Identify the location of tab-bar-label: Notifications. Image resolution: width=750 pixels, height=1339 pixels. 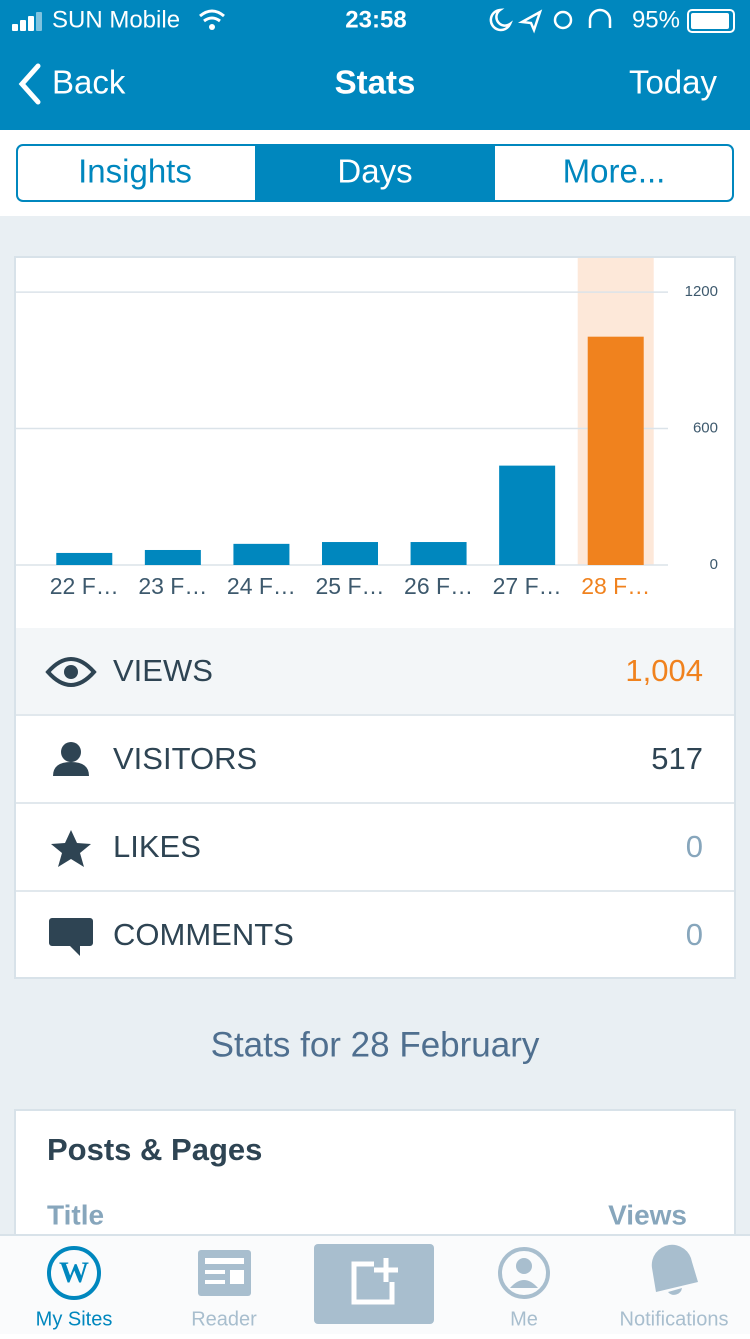
(674, 1319).